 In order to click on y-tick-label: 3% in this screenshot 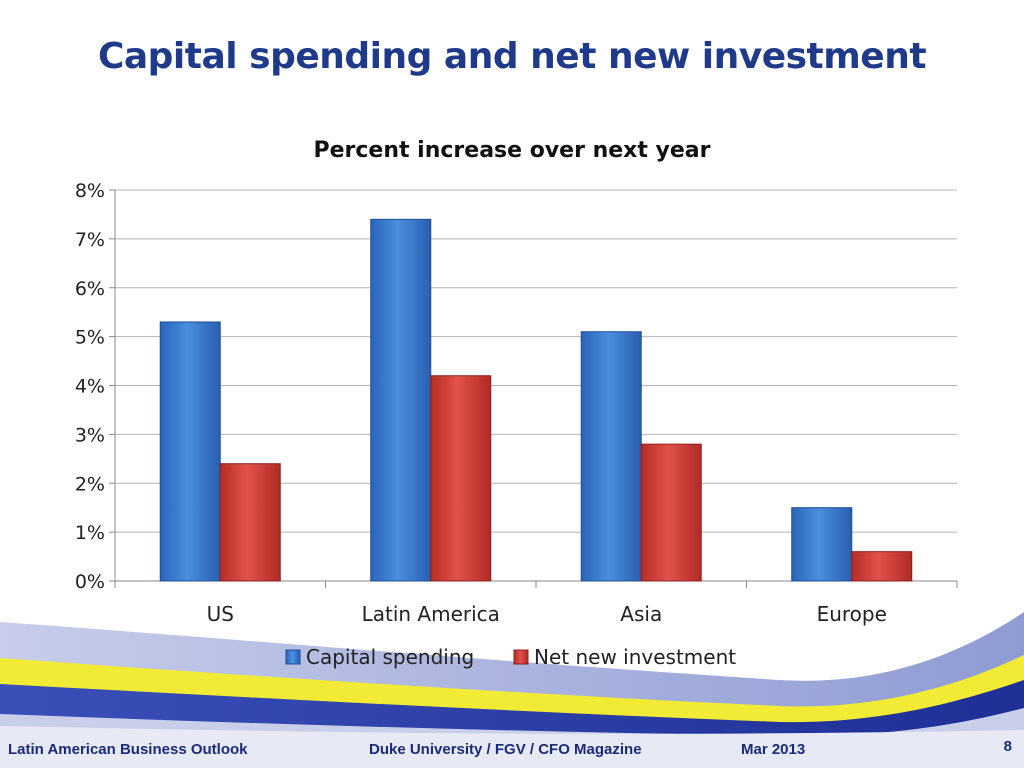, I will do `click(90, 435)`.